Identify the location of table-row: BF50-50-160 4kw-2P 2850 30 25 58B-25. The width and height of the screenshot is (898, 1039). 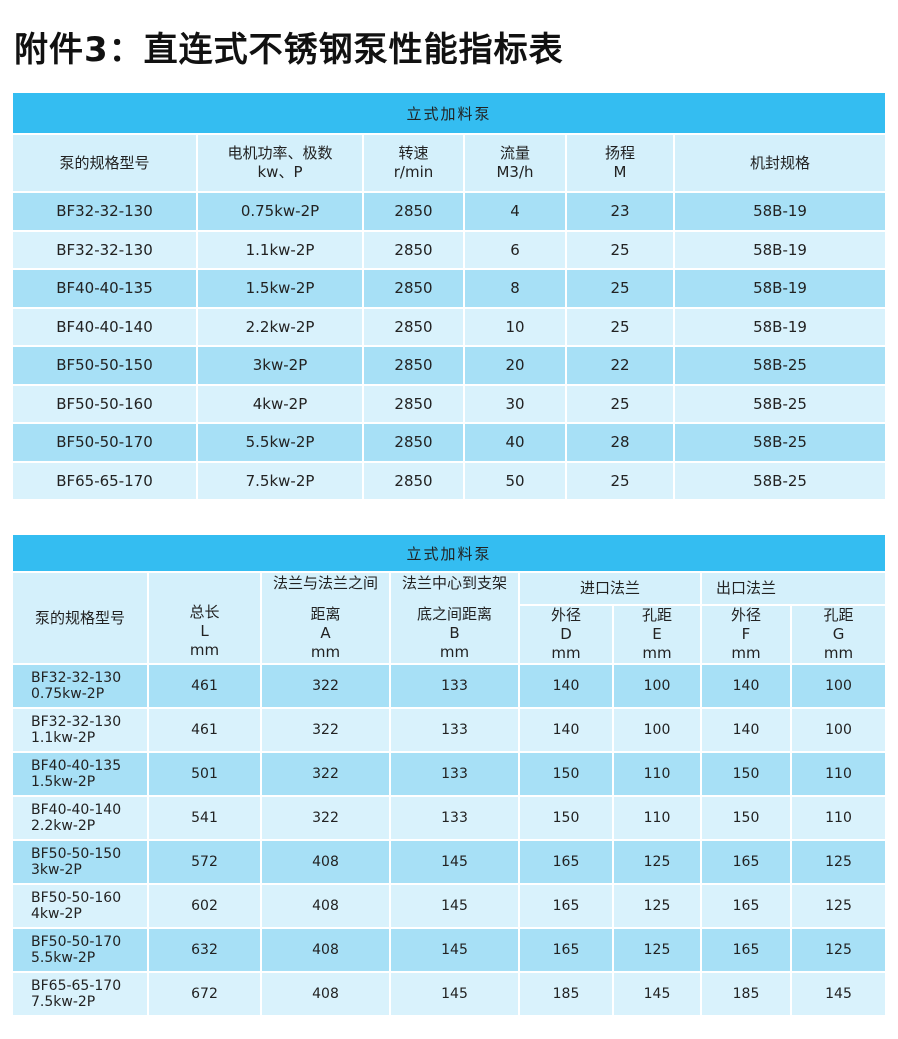
(449, 403).